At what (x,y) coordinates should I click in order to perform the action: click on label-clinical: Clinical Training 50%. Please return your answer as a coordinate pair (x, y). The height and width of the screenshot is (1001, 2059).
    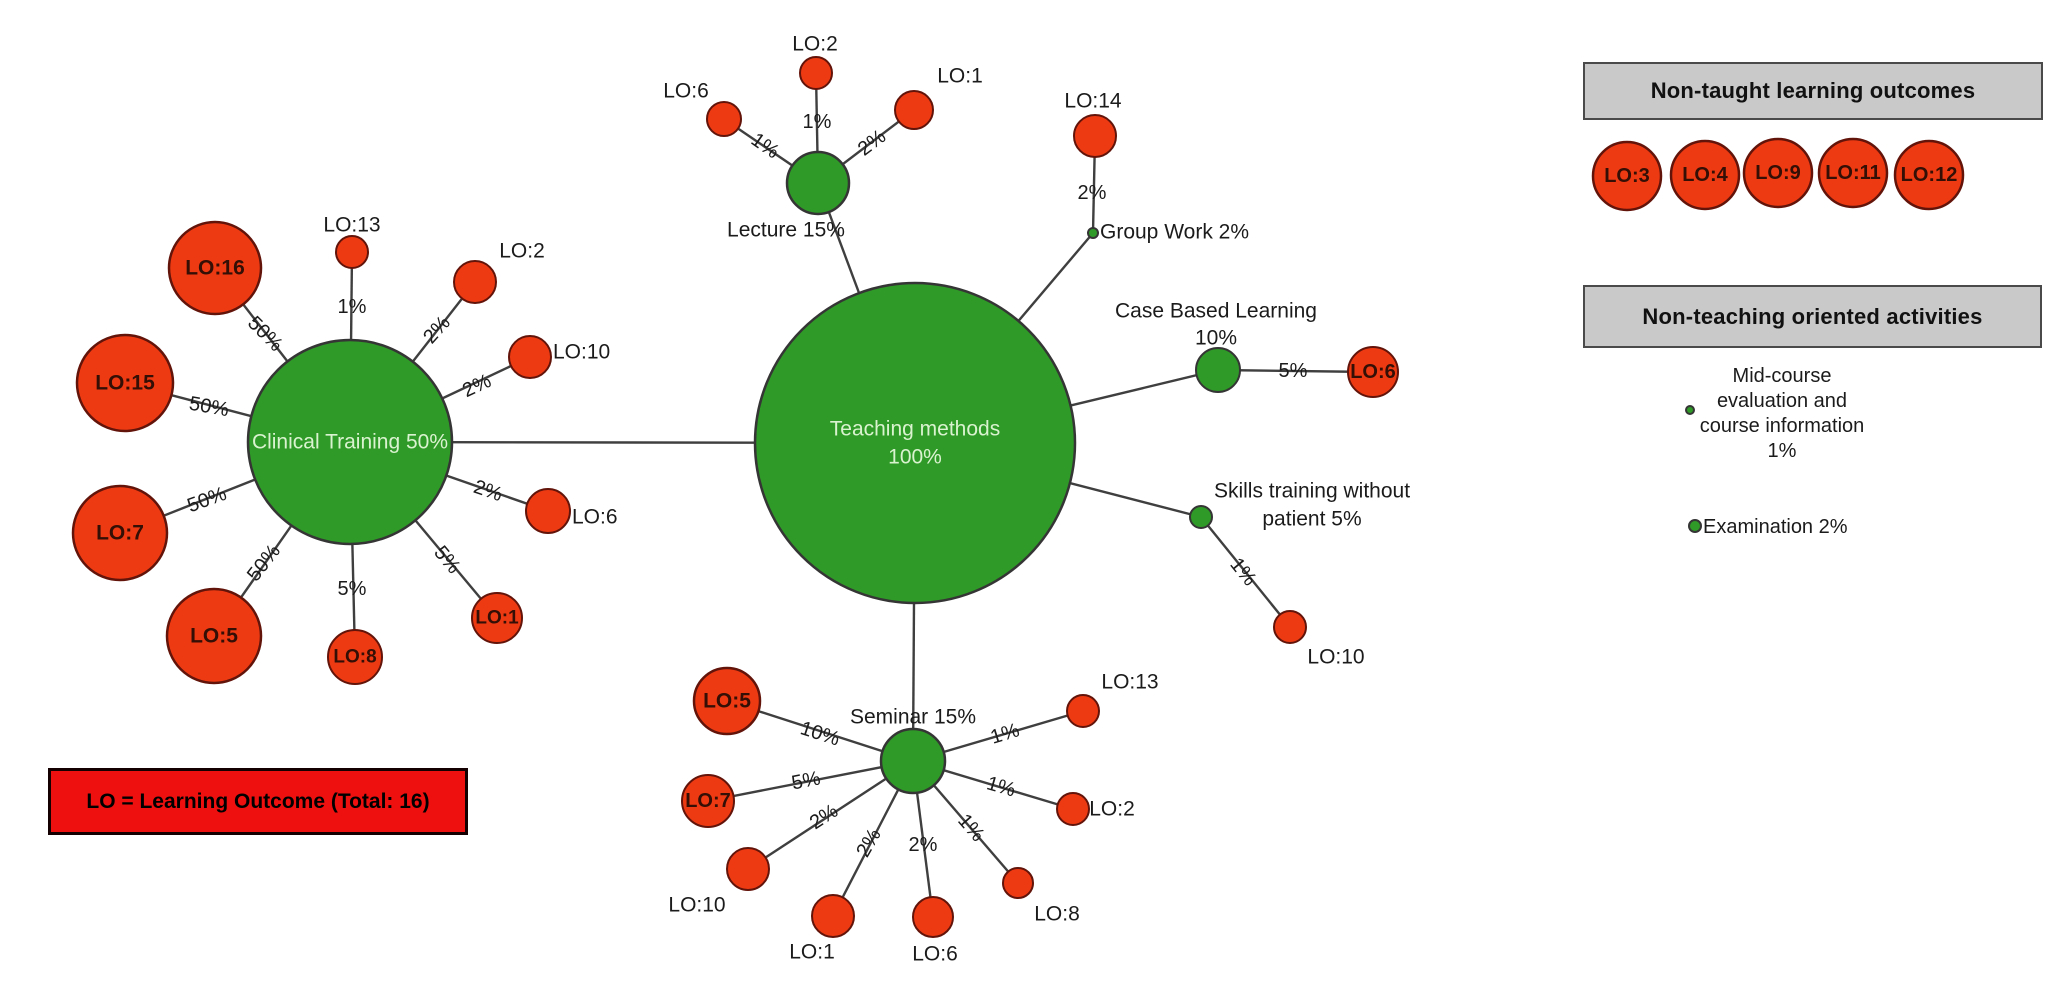
    Looking at the image, I should click on (350, 442).